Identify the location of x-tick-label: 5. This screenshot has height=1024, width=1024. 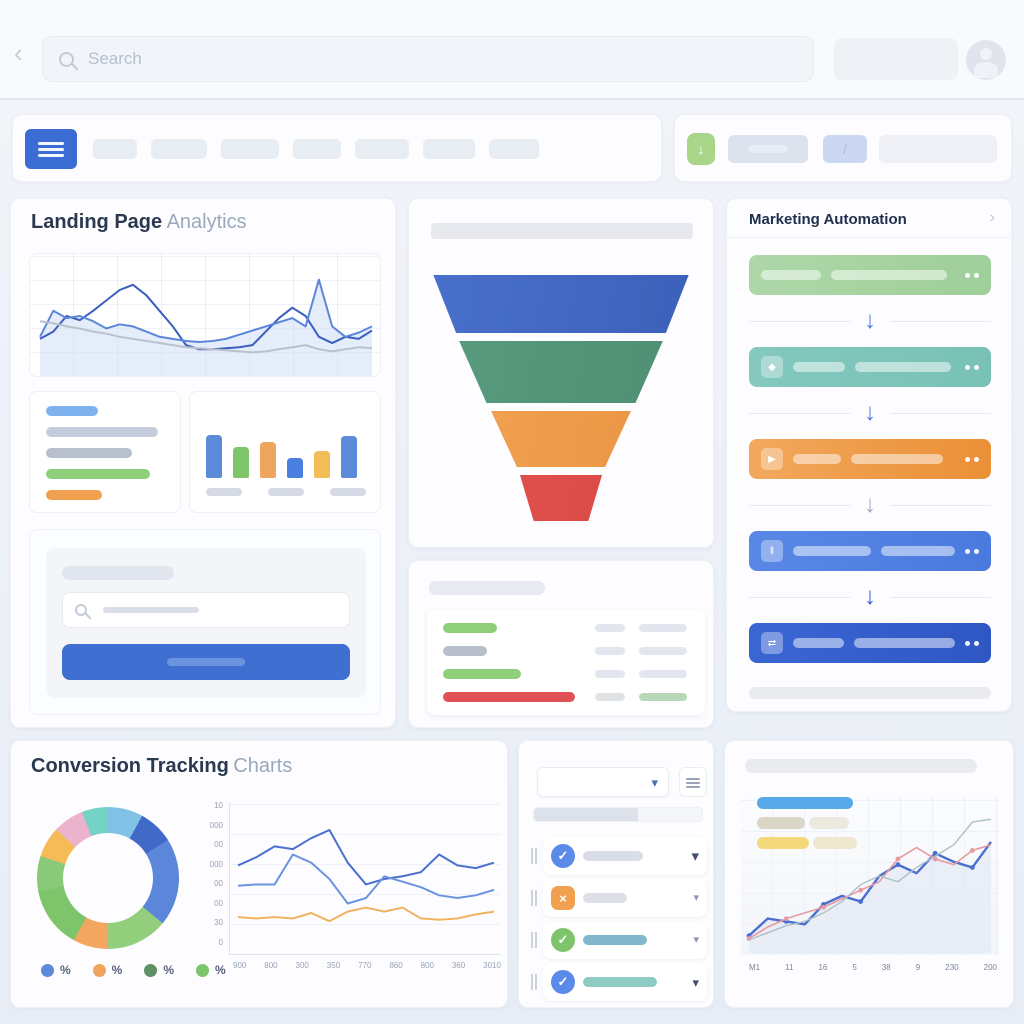
(854, 967).